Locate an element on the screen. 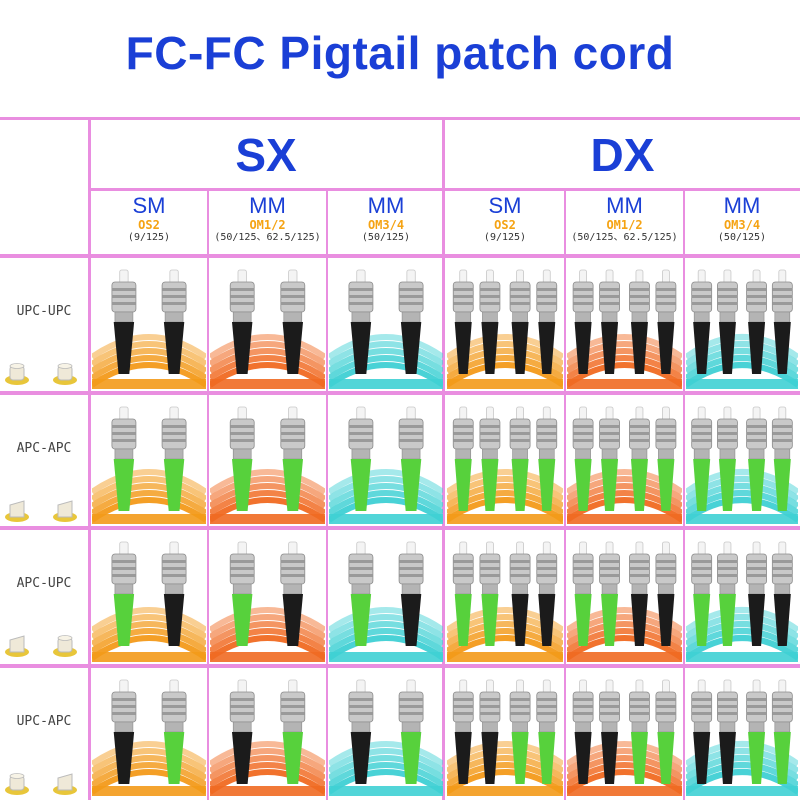  group-header-sx: SX is located at coordinates (266, 155).